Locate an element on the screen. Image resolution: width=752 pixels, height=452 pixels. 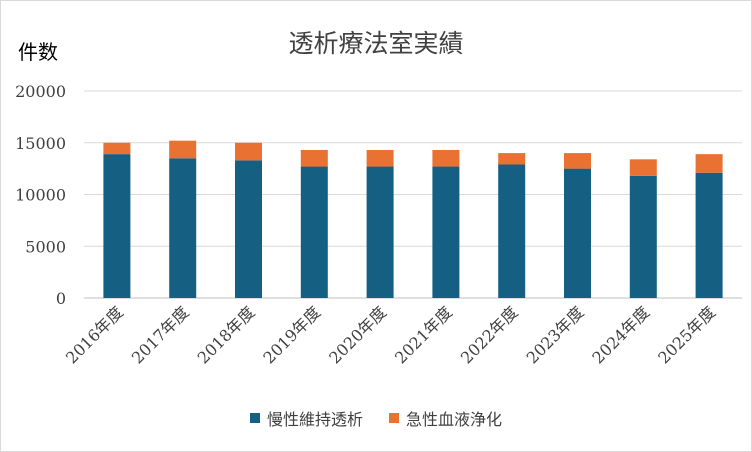
y-tick-label: 0 is located at coordinates (61, 298).